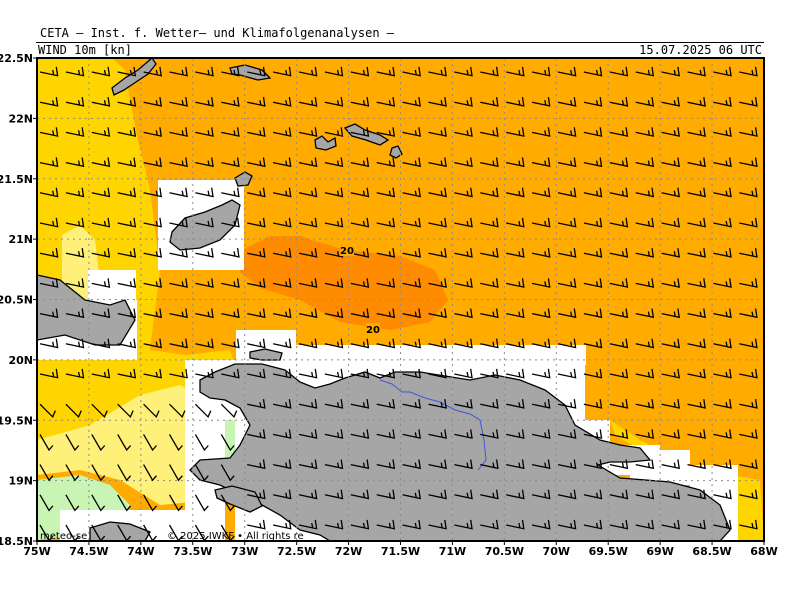 The width and height of the screenshot is (800, 600). I want to click on parameter-label: WIND 10m [kn], so click(85, 50).